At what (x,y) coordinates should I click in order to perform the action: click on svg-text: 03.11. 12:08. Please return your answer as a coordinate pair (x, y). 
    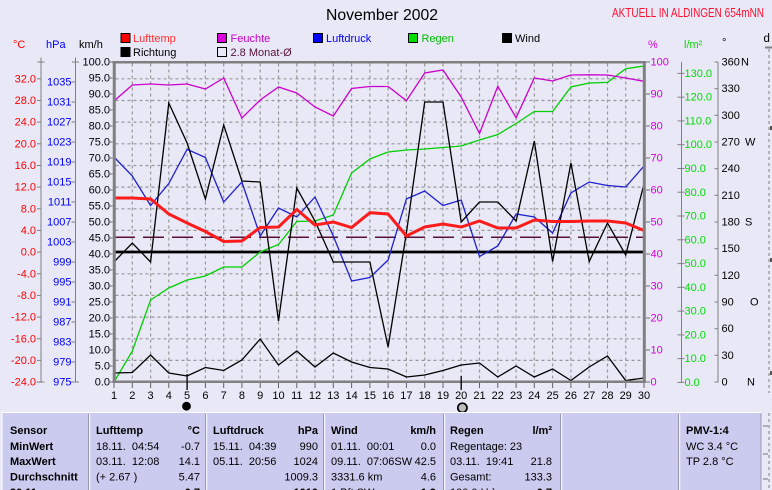
    Looking at the image, I should click on (127, 462).